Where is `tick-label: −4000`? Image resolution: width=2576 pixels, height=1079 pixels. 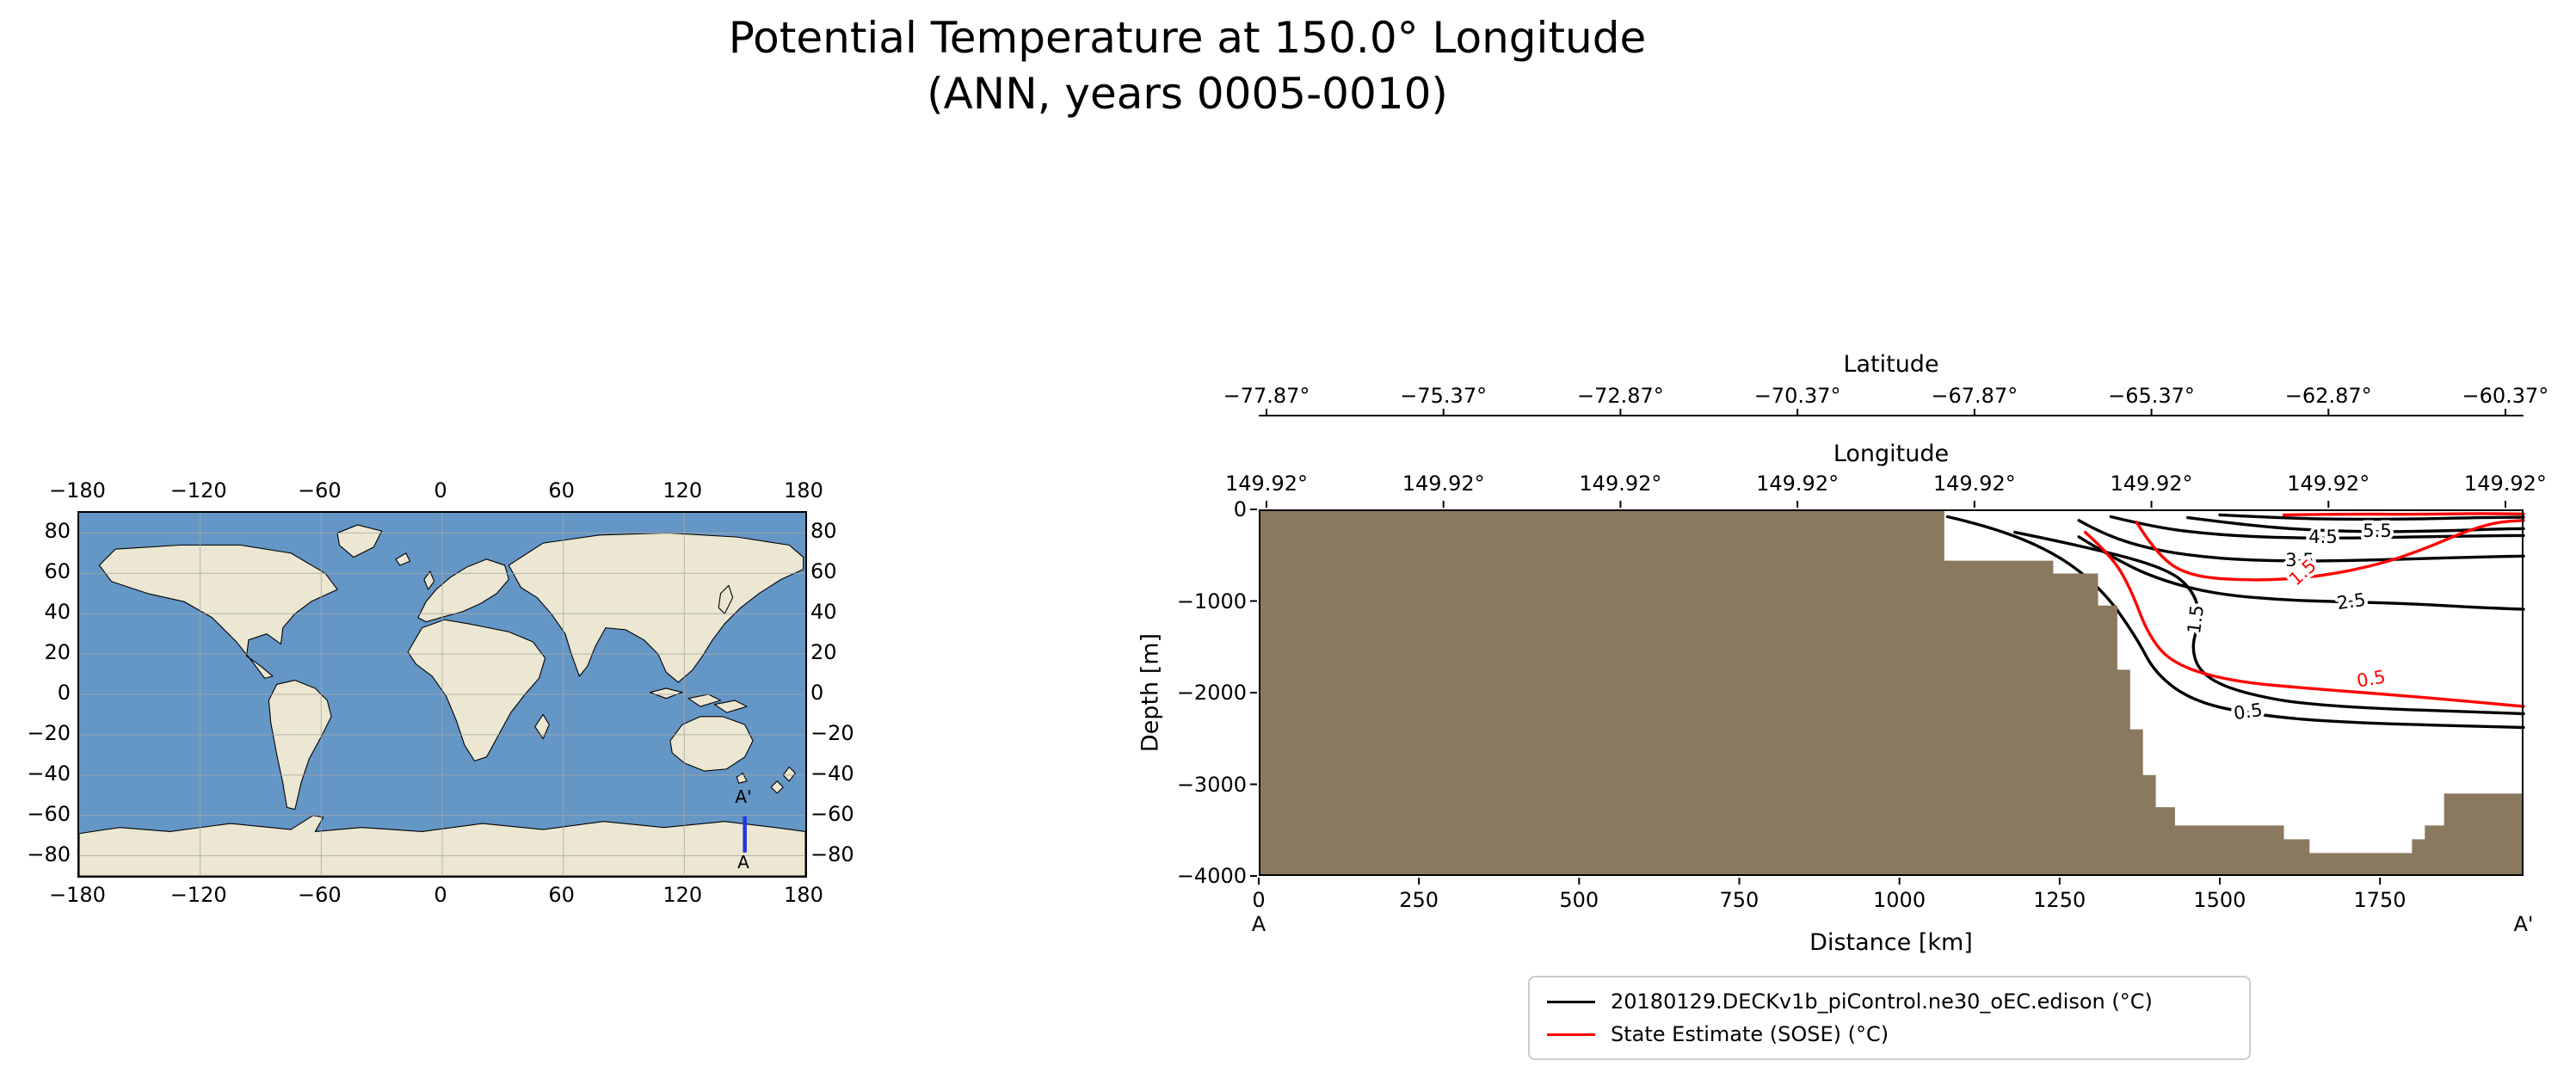
tick-label: −4000 is located at coordinates (1212, 876).